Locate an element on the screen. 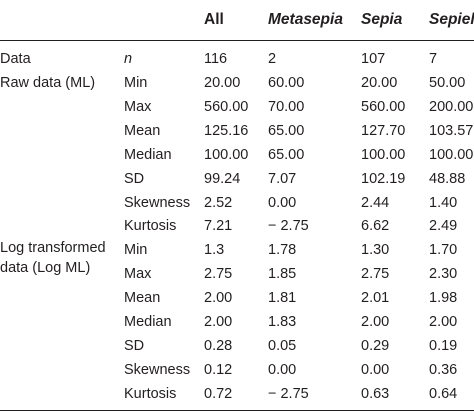  cell-all: 0.72 is located at coordinates (236, 396).